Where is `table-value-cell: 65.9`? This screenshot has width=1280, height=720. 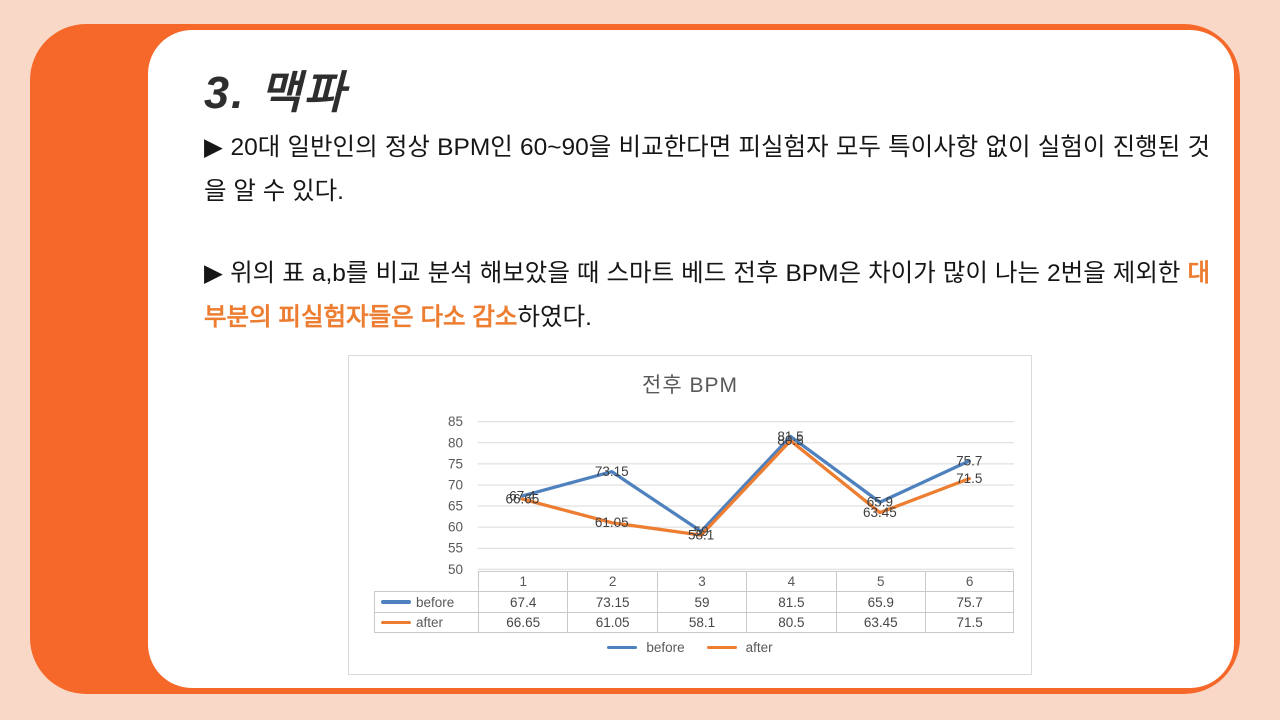 table-value-cell: 65.9 is located at coordinates (880, 601).